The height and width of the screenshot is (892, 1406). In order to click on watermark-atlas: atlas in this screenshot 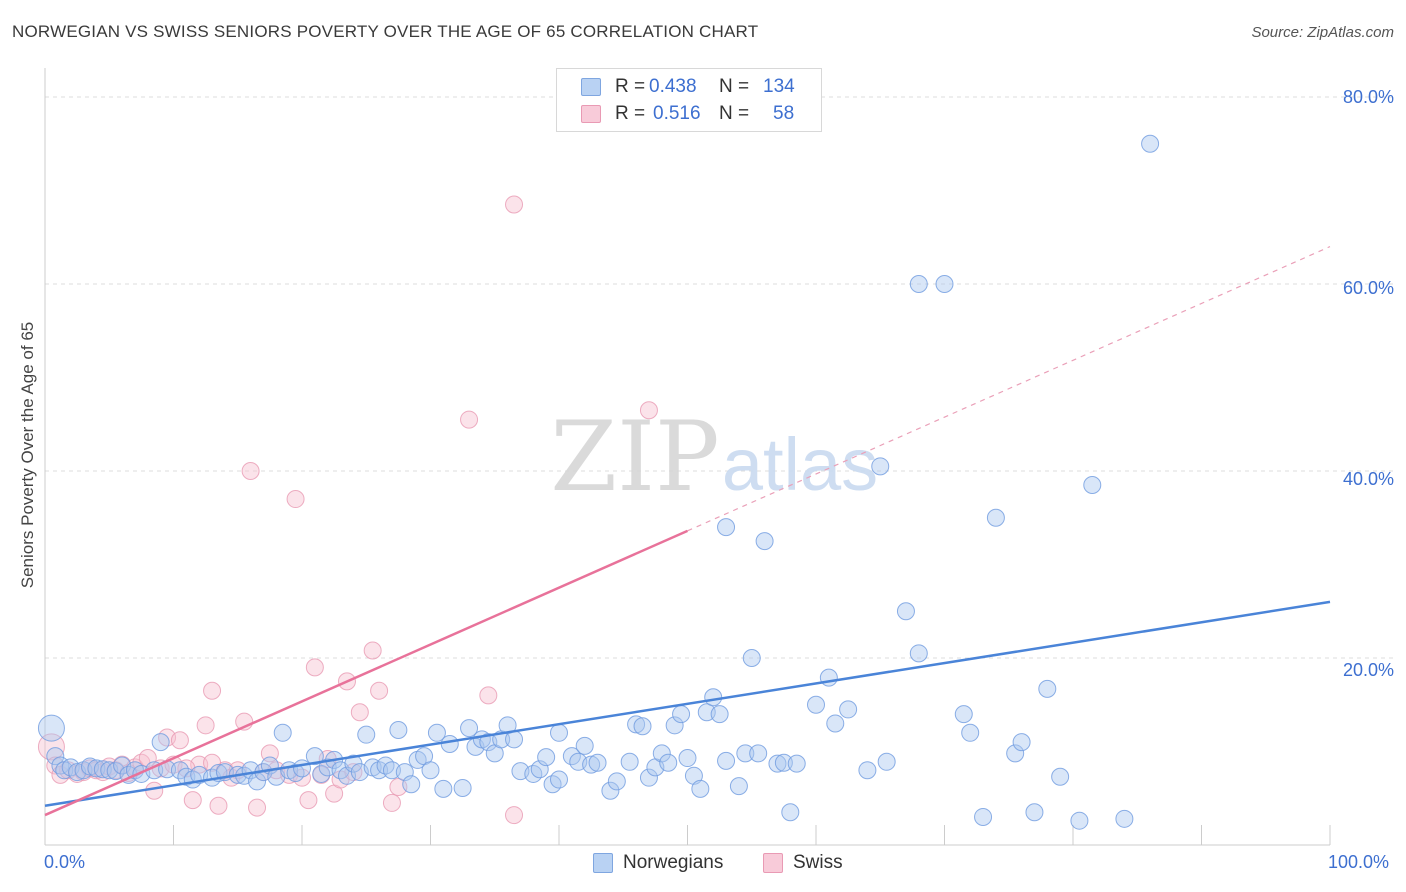, I will do `click(800, 464)`.